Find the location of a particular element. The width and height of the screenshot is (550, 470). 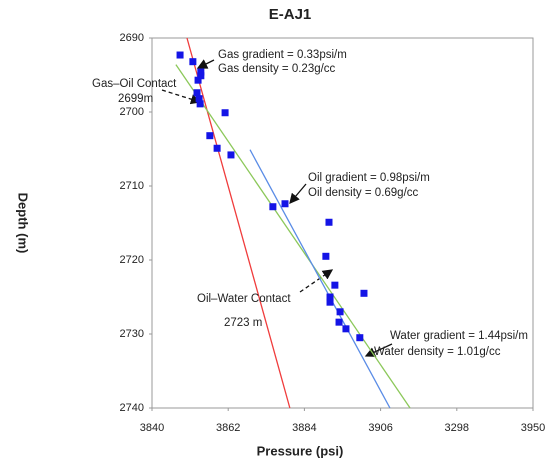

y-tick-label: 2720 is located at coordinates (132, 260).